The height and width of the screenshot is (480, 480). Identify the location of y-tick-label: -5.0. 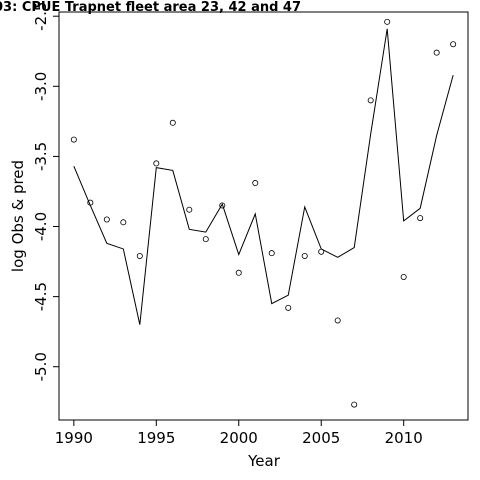
(41, 366).